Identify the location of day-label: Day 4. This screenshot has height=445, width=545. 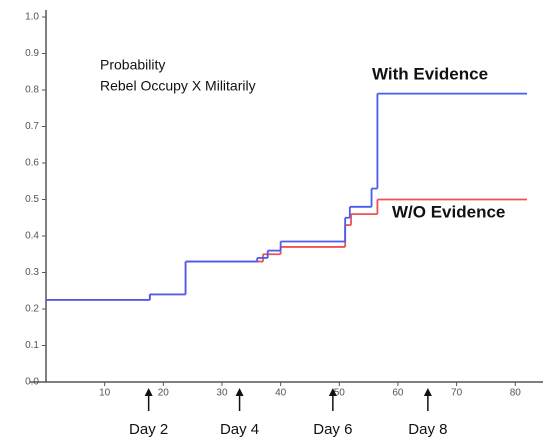
(239, 429).